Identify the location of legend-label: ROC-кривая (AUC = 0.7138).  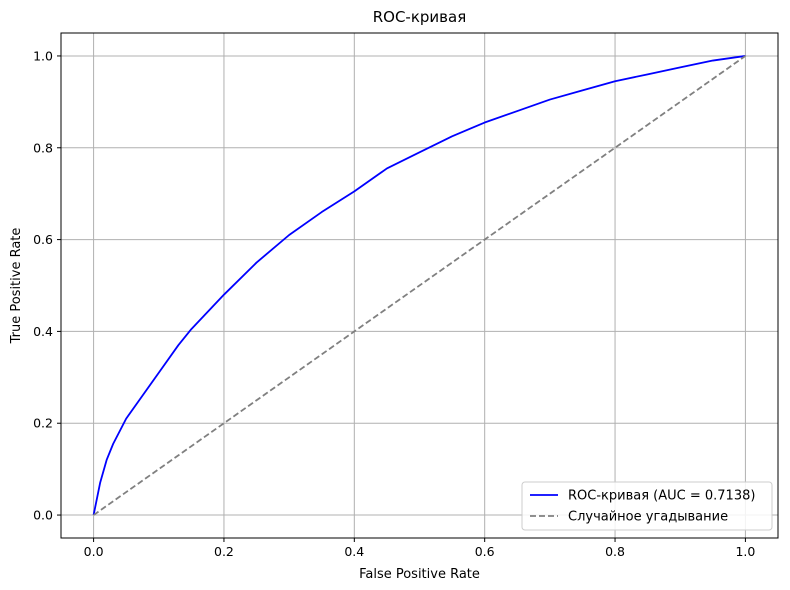
(661, 496).